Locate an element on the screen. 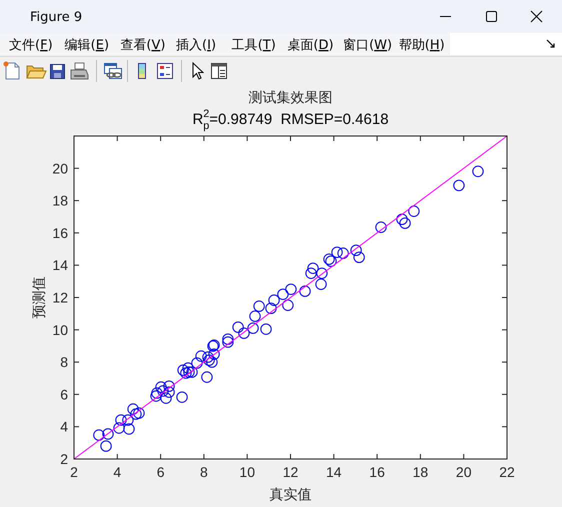 Image resolution: width=562 pixels, height=507 pixels. y-tick-label: 20 is located at coordinates (60, 168).